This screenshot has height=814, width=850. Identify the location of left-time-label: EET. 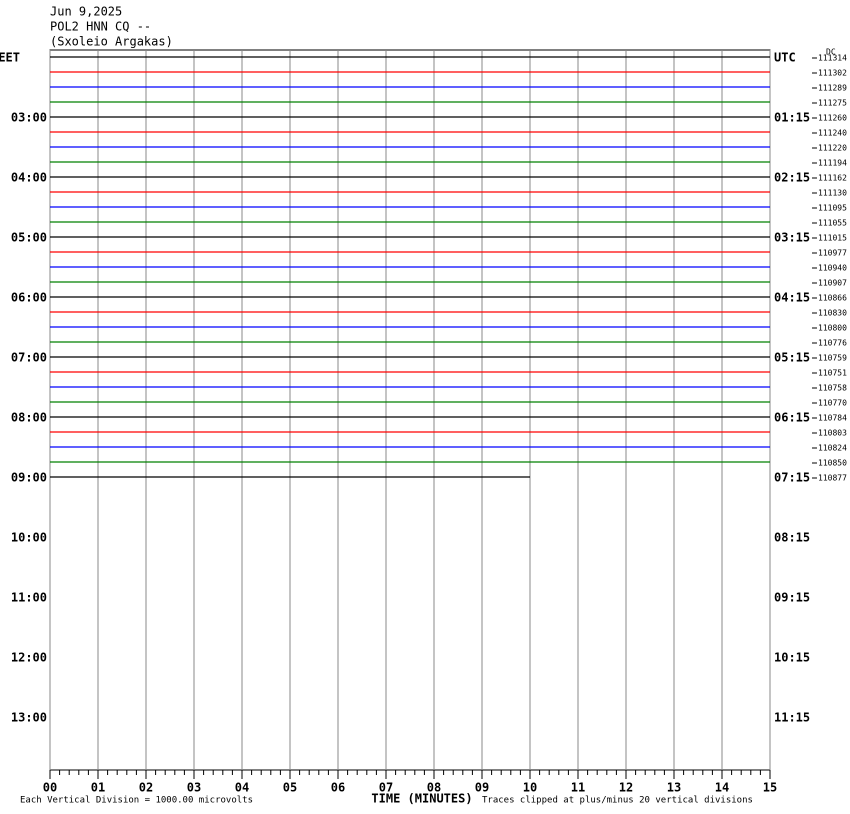
(10, 58).